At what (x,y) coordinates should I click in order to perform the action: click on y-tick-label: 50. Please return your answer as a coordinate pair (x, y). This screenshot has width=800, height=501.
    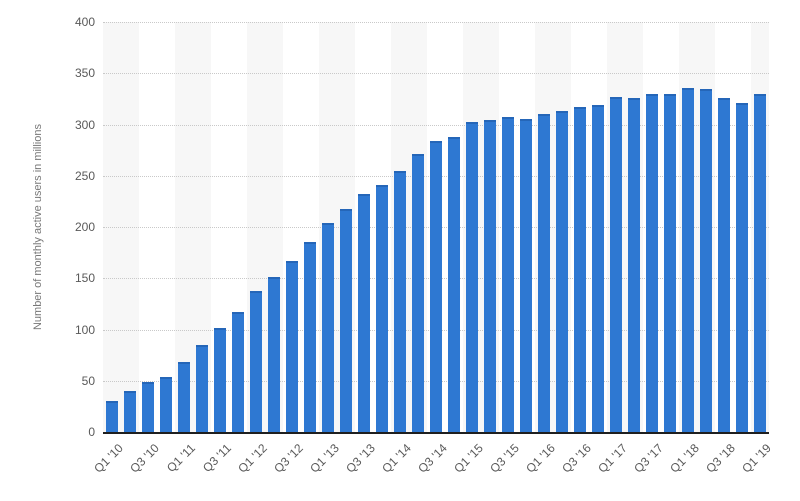
    Looking at the image, I should click on (88, 380).